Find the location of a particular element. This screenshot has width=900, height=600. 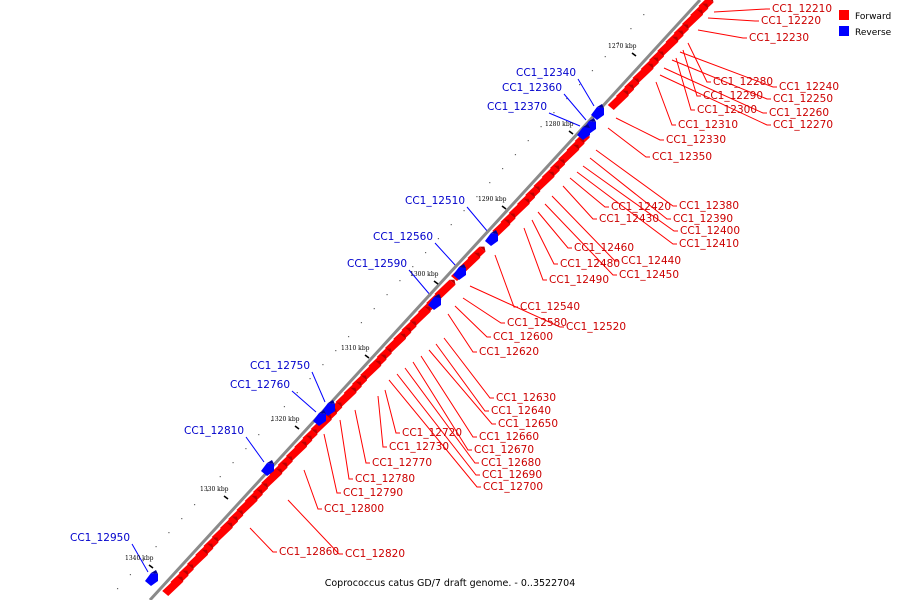

forward-gene-label: CC1_12670 is located at coordinates (504, 450).